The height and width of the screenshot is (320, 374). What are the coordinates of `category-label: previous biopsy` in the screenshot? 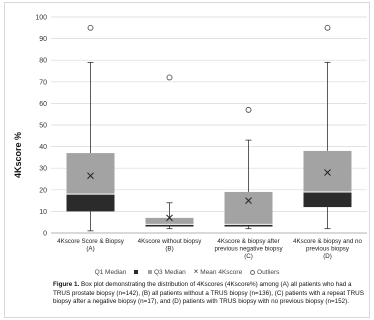 It's located at (328, 249).